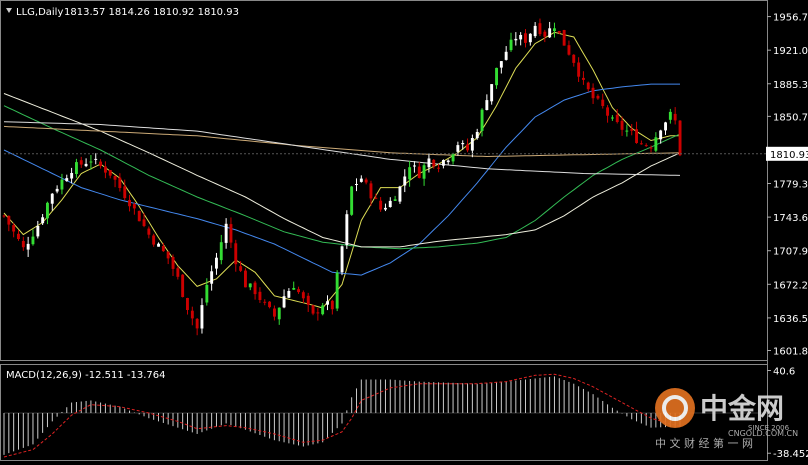 This screenshot has width=808, height=465. I want to click on logo-circle-icon, so click(675, 408).